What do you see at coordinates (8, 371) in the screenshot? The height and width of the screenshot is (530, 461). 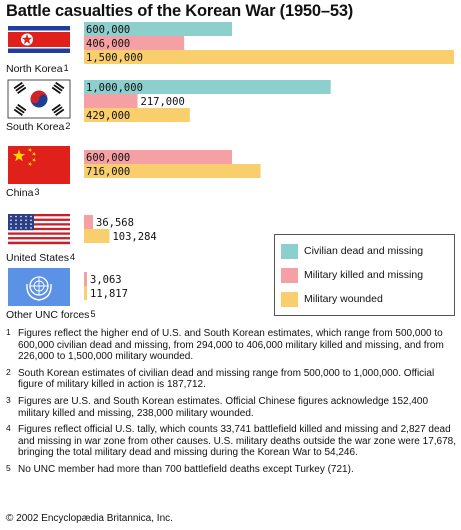 I see `footnote-number: 2` at bounding box center [8, 371].